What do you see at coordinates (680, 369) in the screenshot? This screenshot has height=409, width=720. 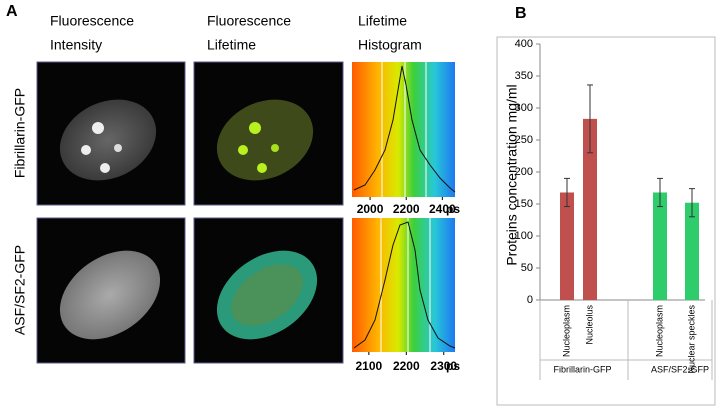 I see `group-label: ASF/SF2-GFP` at bounding box center [680, 369].